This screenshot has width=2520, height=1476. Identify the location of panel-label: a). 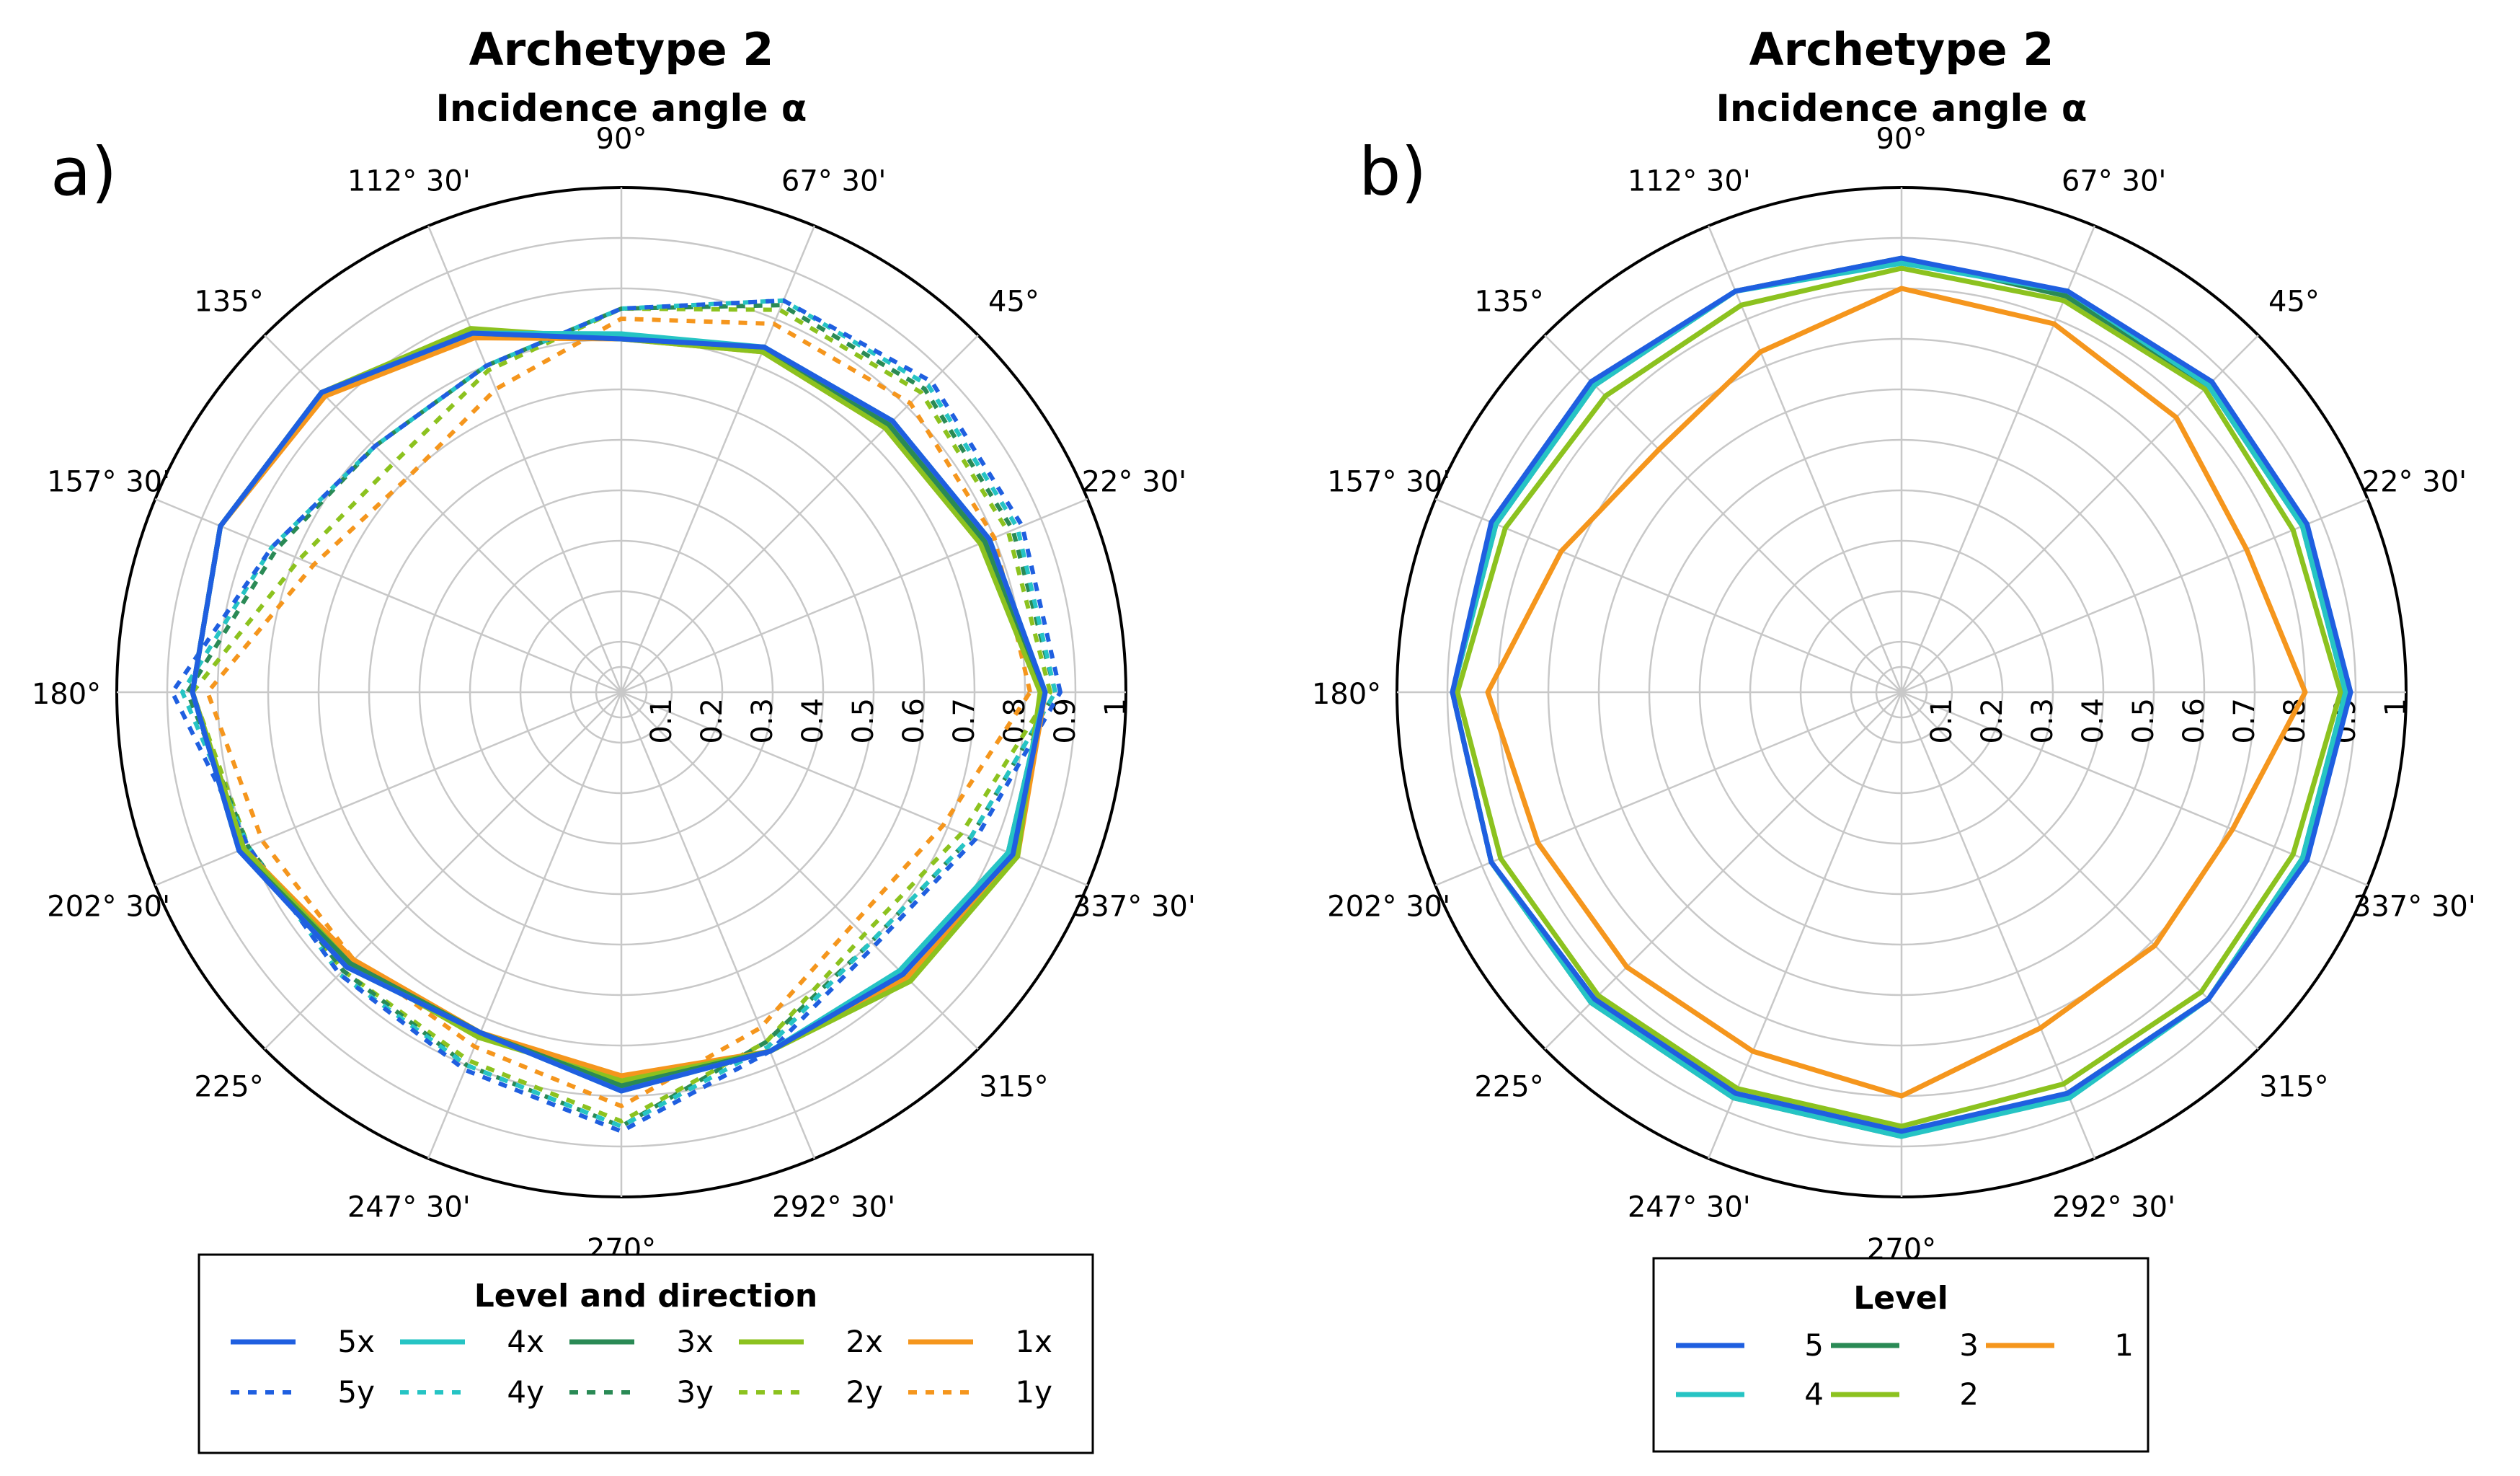
(83, 172).